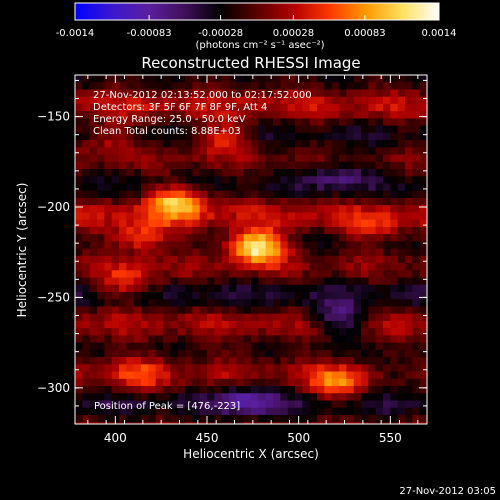  What do you see at coordinates (293, 33) in the screenshot?
I see `colorbar-tick-label: 0.00028` at bounding box center [293, 33].